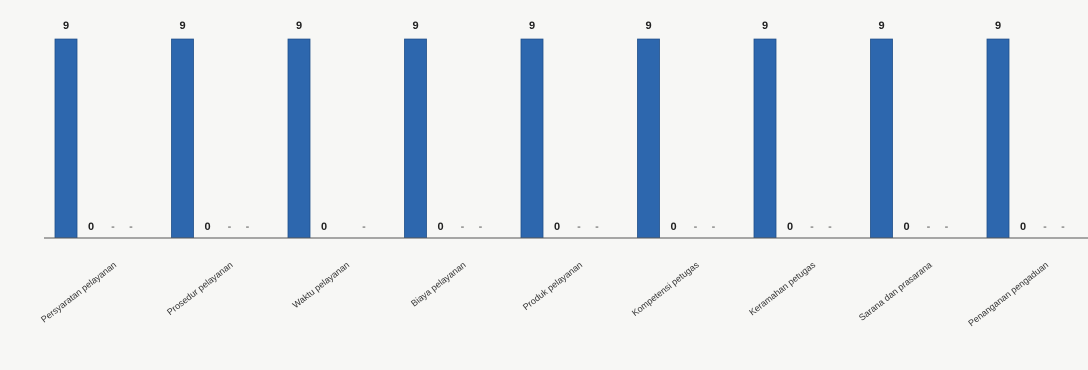 This screenshot has width=1088, height=370. Describe the element at coordinates (714, 227) in the screenshot. I see `dash-label-6-2: -` at that location.